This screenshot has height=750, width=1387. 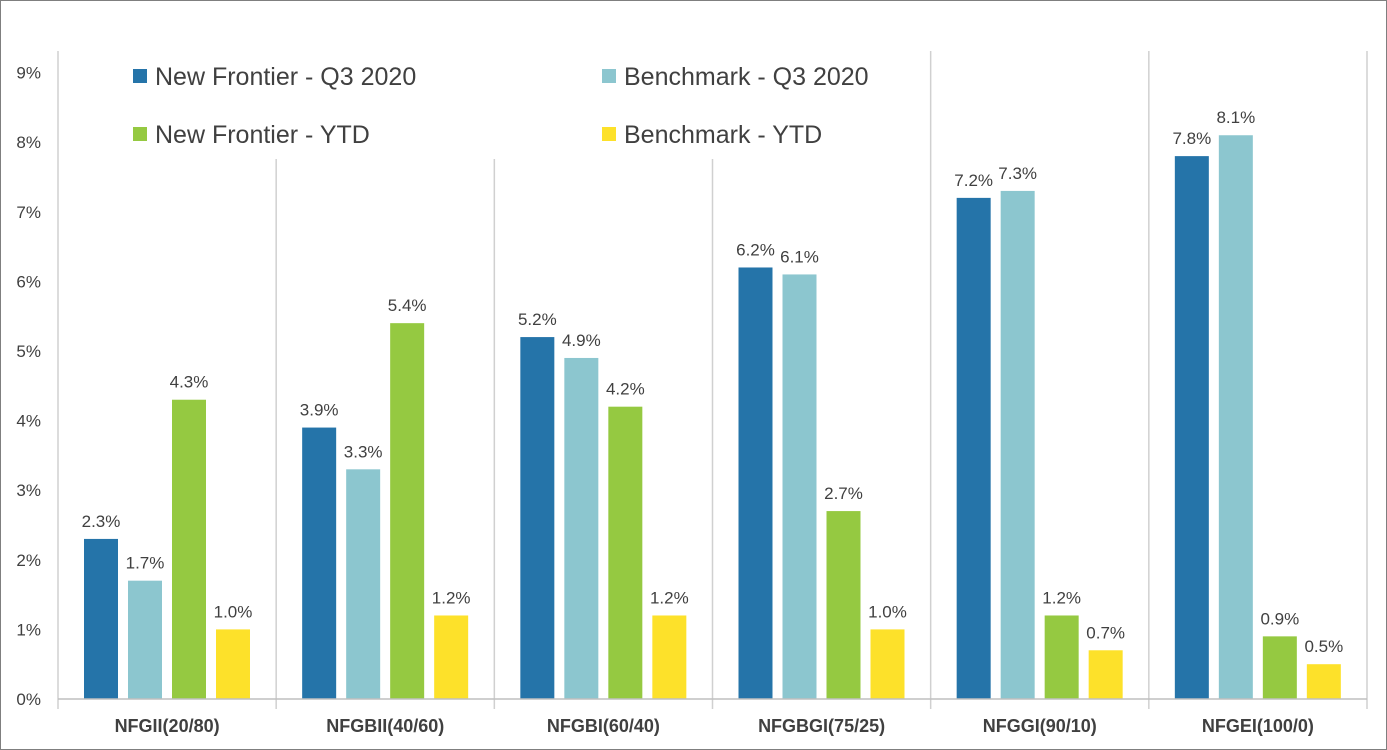 I want to click on data-label: 7.2%, so click(x=973, y=180).